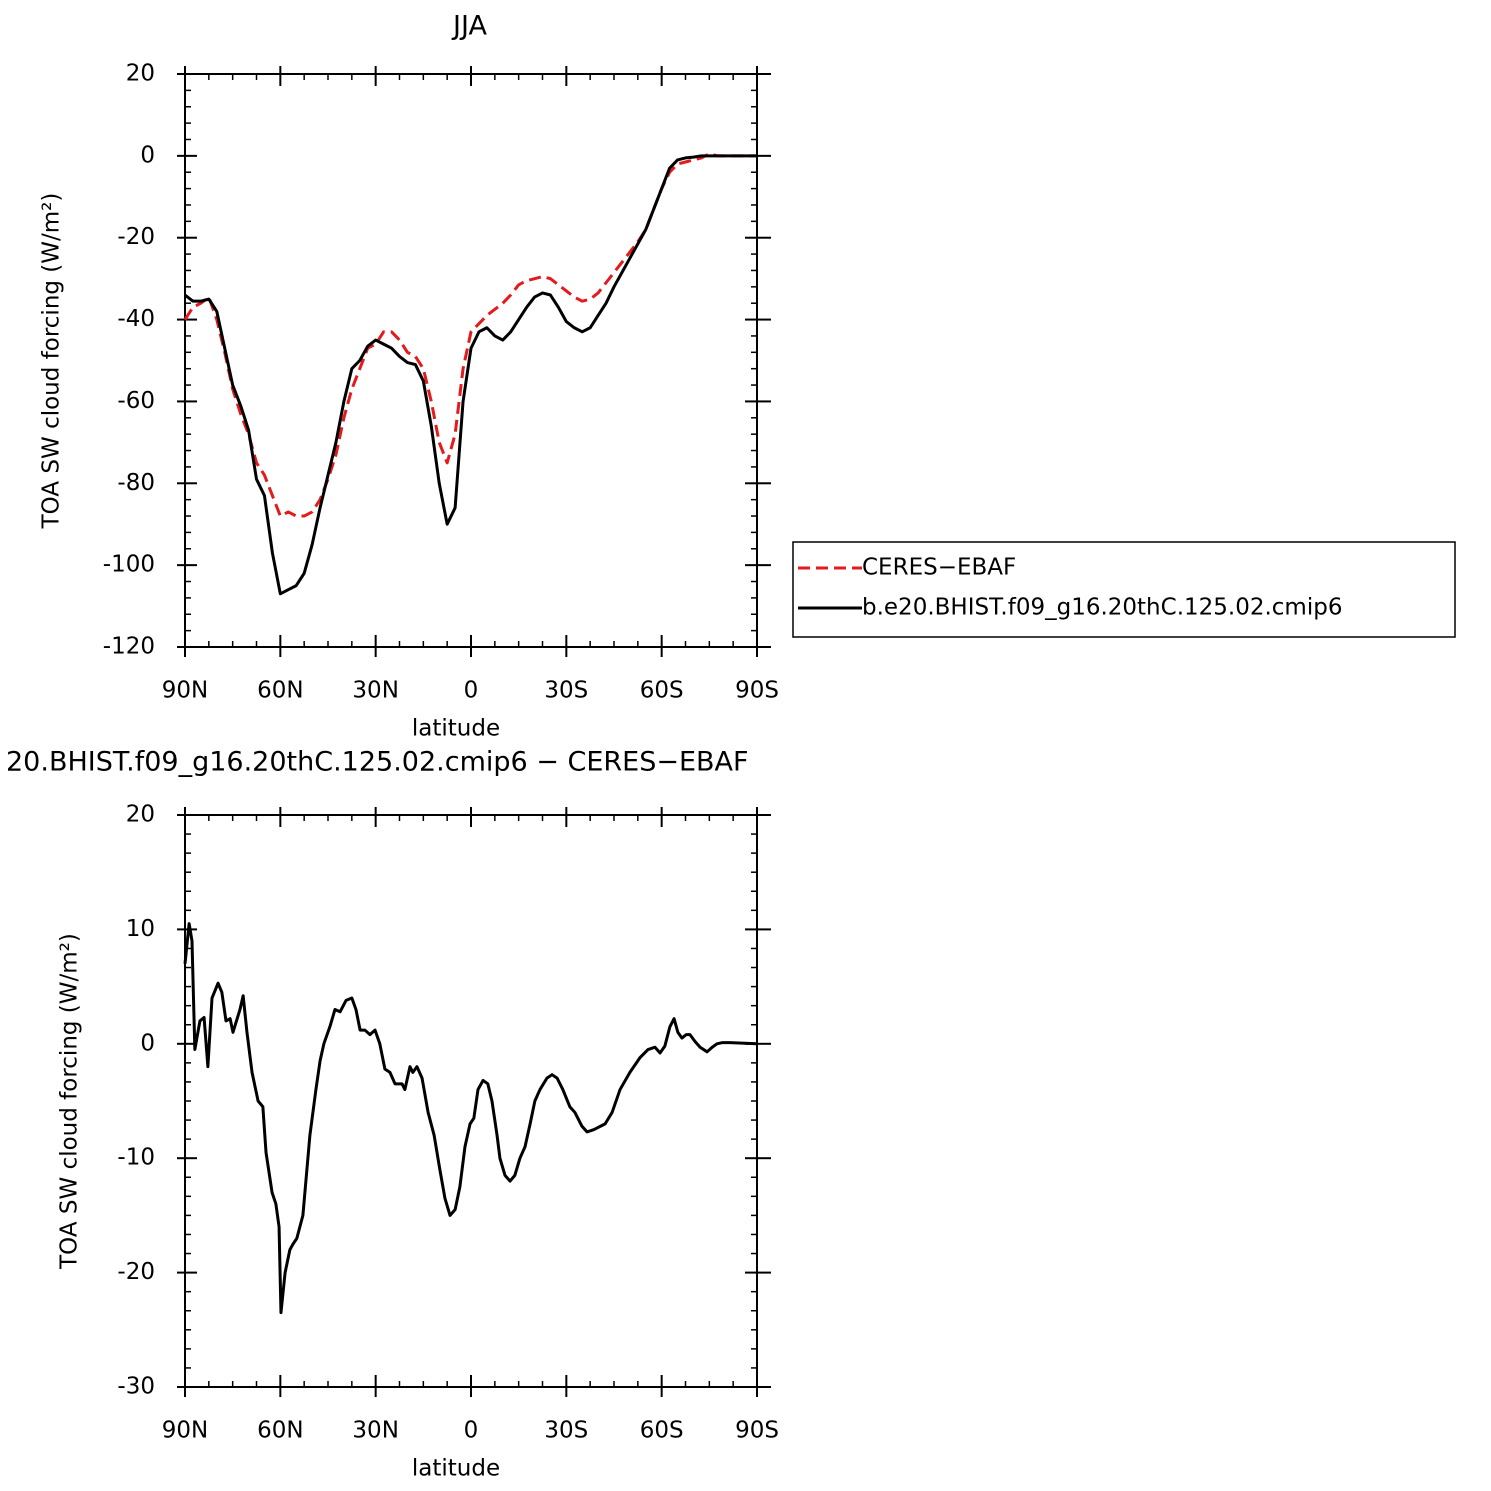 This screenshot has width=1491, height=1491. Describe the element at coordinates (1124, 589) in the screenshot. I see `legend-box` at that location.